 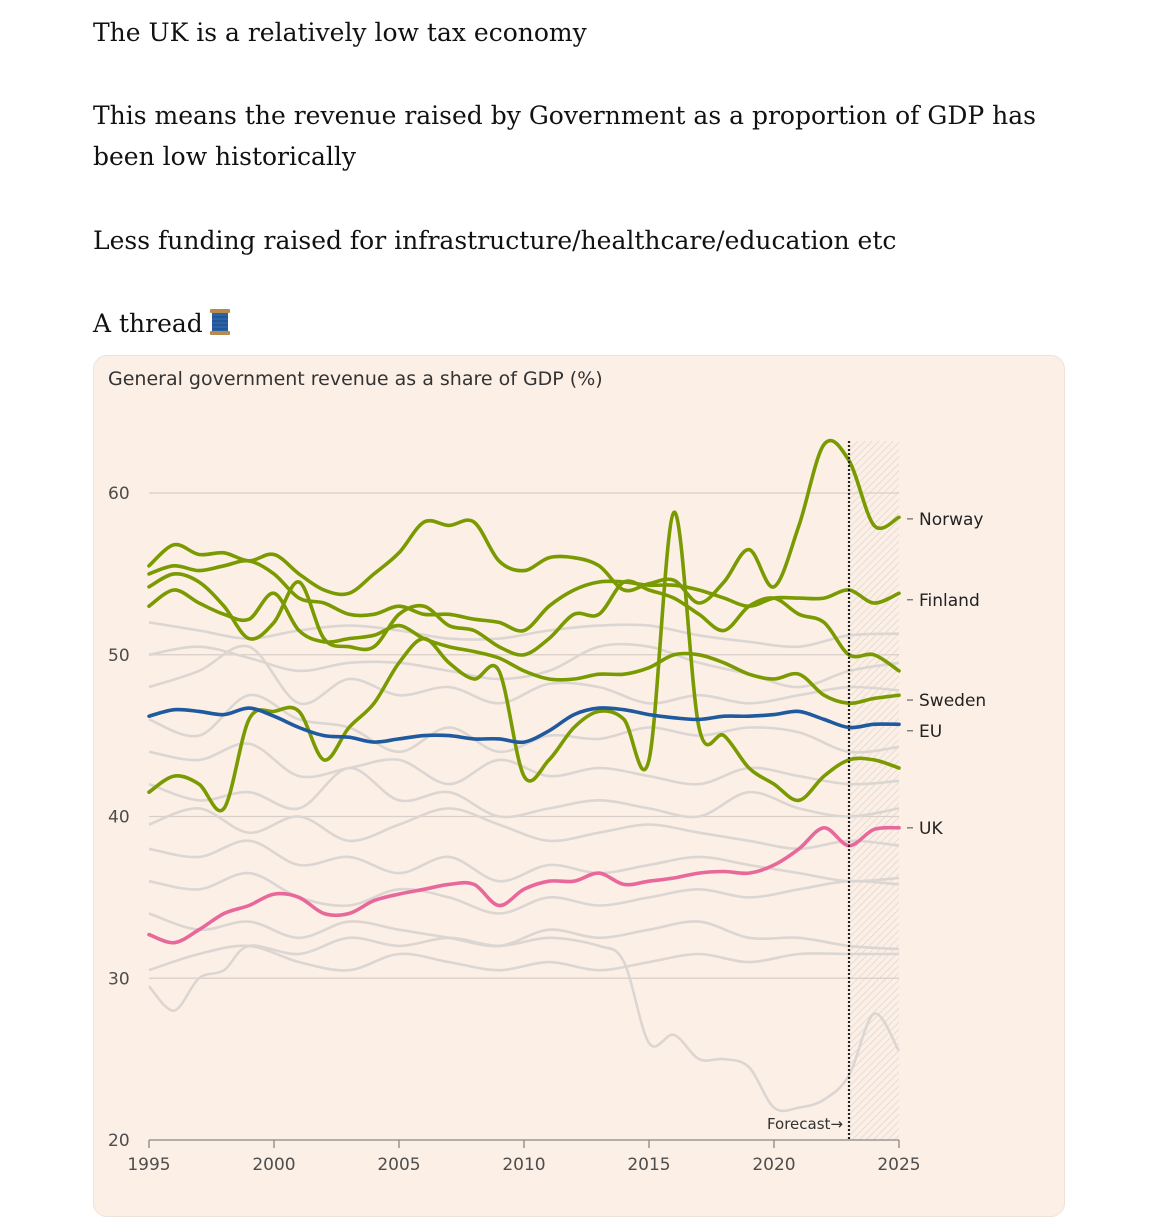 I want to click on series-line-eu, so click(x=524, y=725).